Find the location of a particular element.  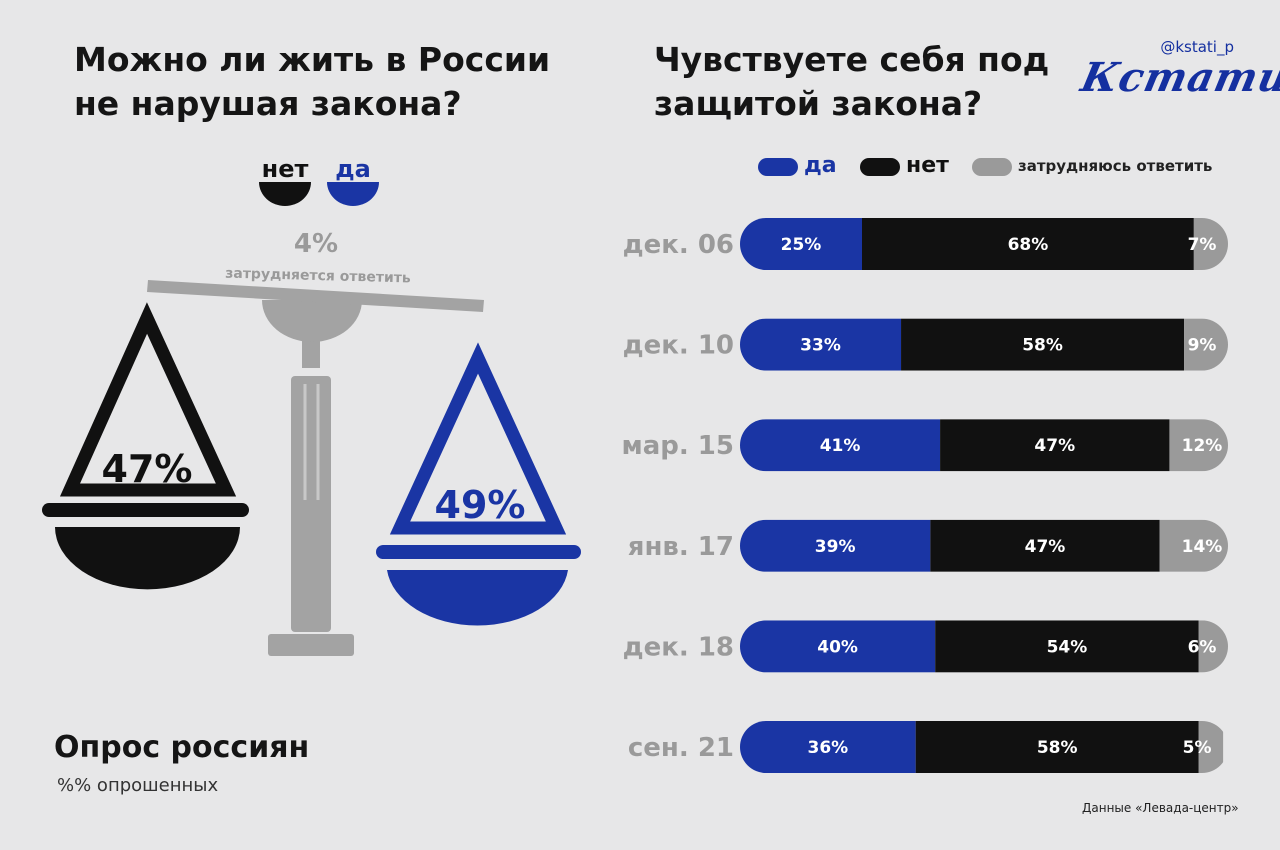

category-label: дек. 06 is located at coordinates (678, 245).